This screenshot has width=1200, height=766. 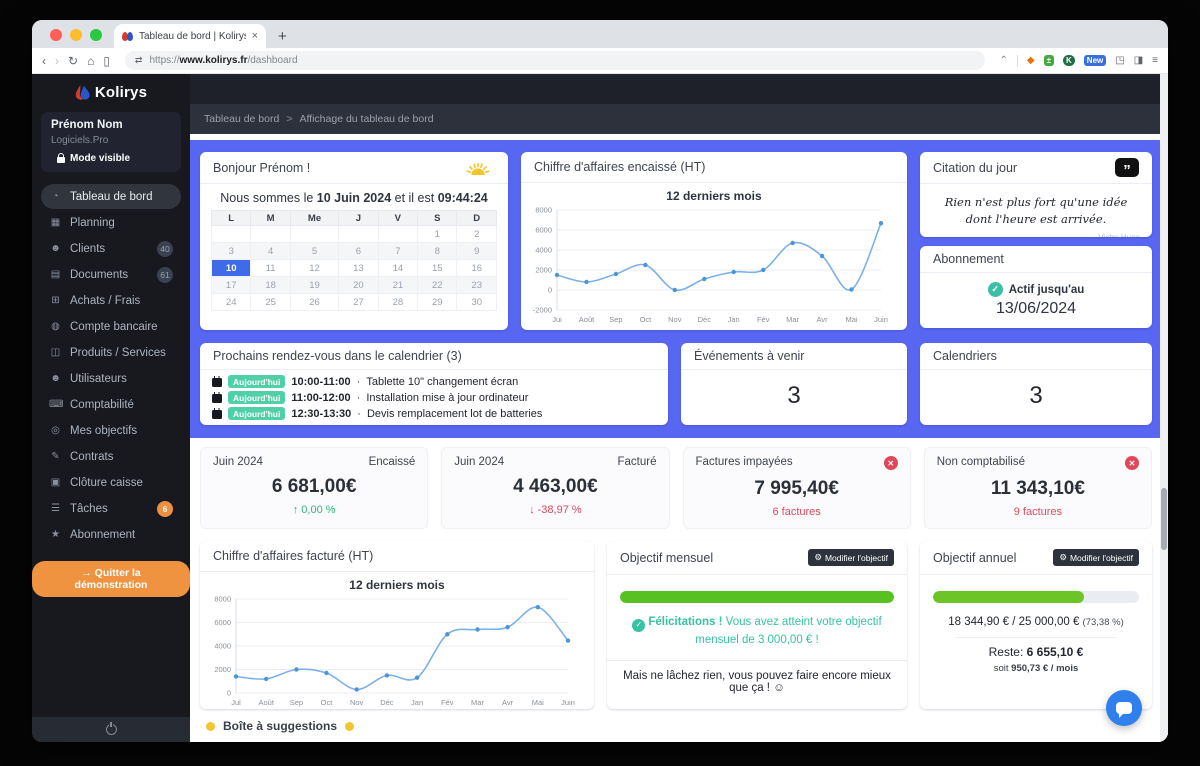 I want to click on edit-annual-goal-button: ⚙ Modifier l'objectif, so click(x=1096, y=557).